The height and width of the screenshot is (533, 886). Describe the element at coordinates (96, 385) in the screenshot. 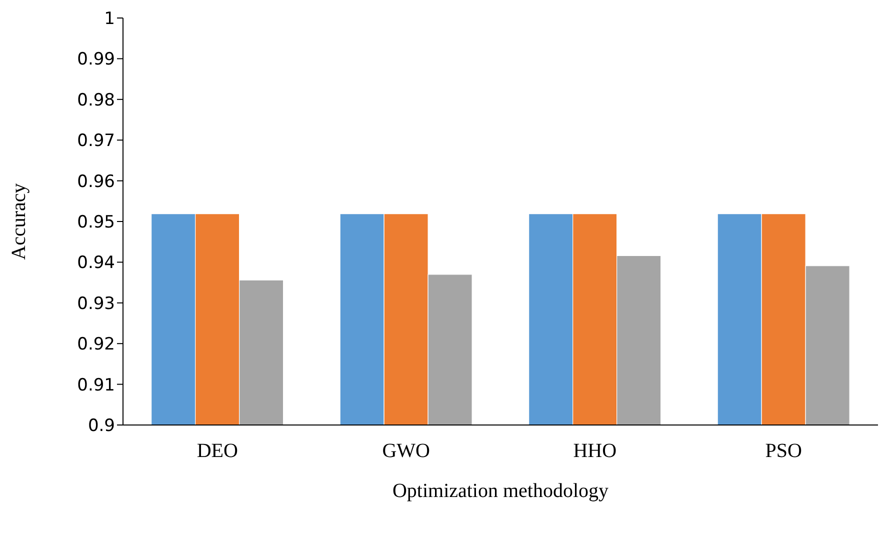

I see `y-tick-label: 0.91` at that location.